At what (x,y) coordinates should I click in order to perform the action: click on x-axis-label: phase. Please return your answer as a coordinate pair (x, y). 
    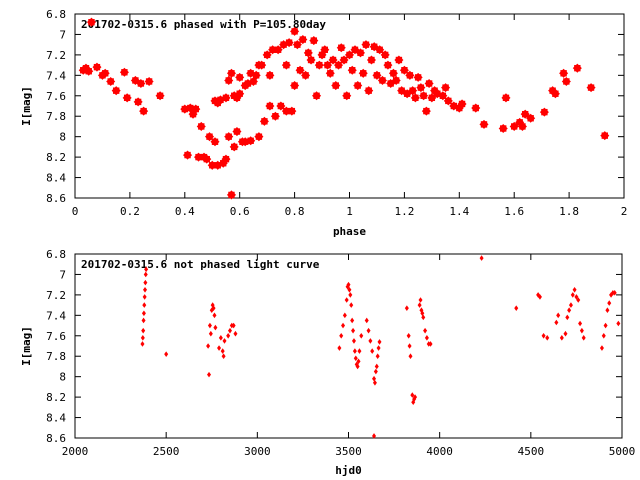
    Looking at the image, I should click on (349, 231).